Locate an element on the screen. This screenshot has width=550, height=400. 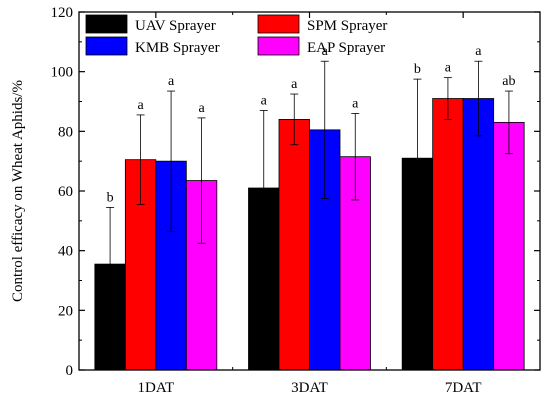
y-tick-label: 100 is located at coordinates (62, 73).